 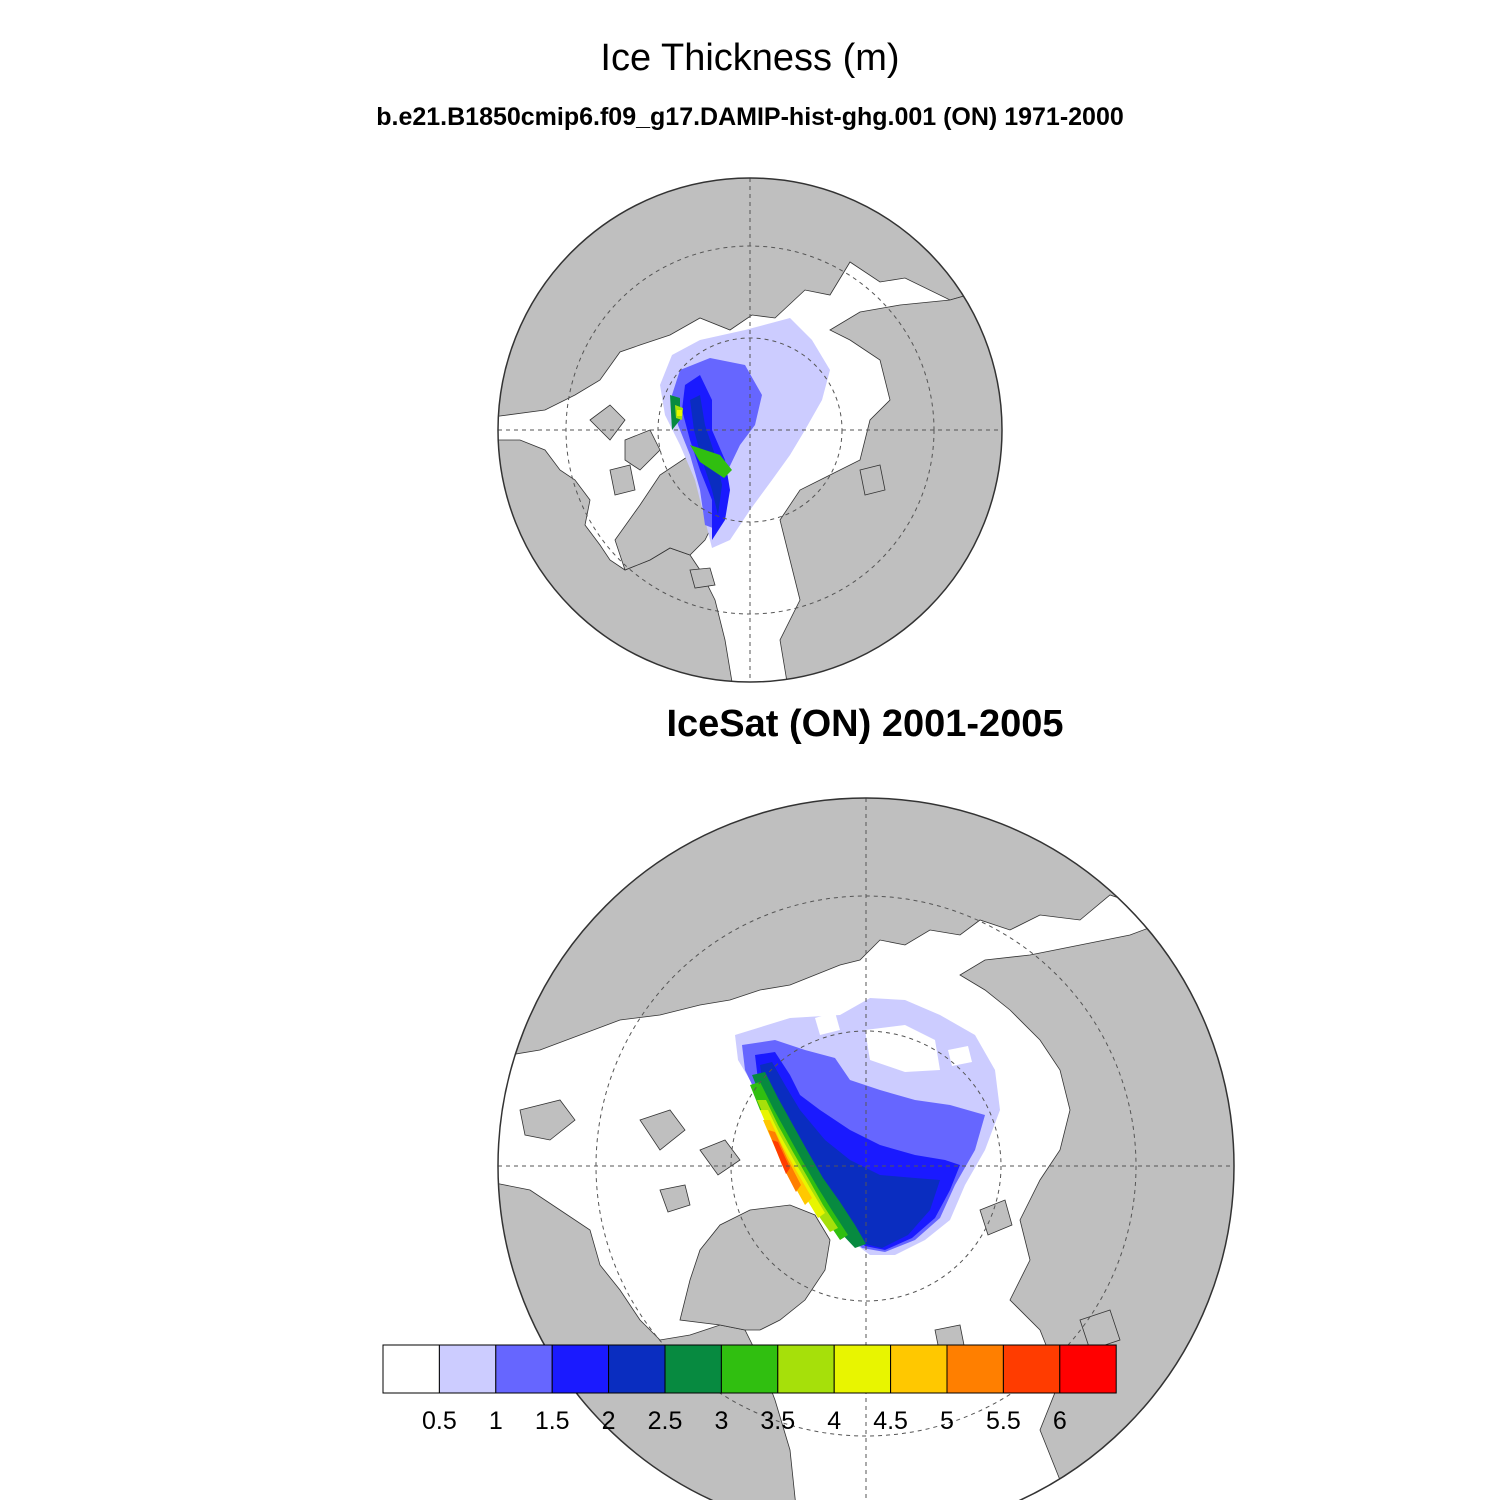 I want to click on model-graticule, so click(x=750, y=430).